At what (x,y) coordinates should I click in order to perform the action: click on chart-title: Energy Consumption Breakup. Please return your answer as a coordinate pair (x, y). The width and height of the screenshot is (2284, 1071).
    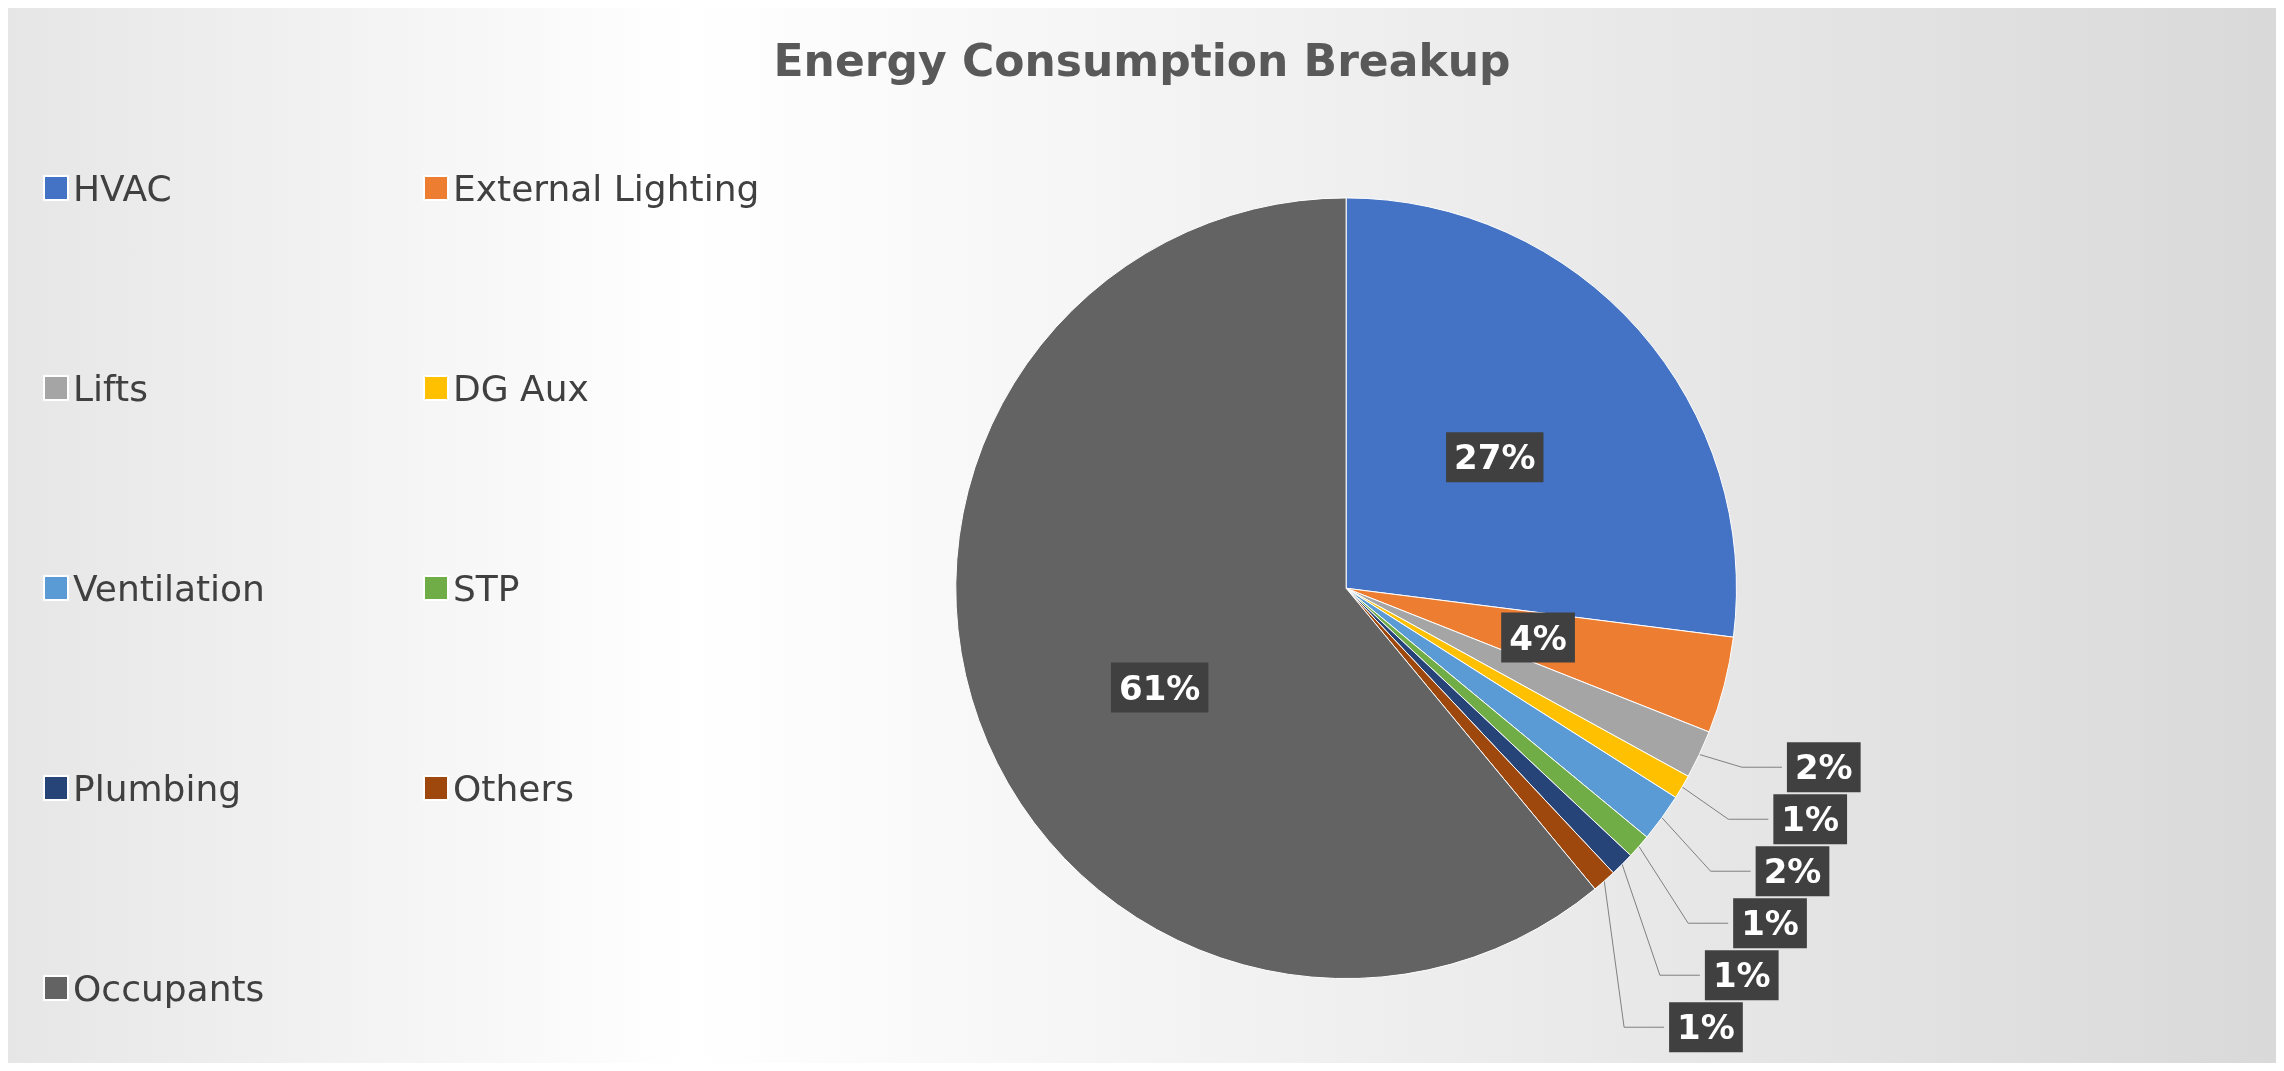
    Looking at the image, I should click on (1142, 60).